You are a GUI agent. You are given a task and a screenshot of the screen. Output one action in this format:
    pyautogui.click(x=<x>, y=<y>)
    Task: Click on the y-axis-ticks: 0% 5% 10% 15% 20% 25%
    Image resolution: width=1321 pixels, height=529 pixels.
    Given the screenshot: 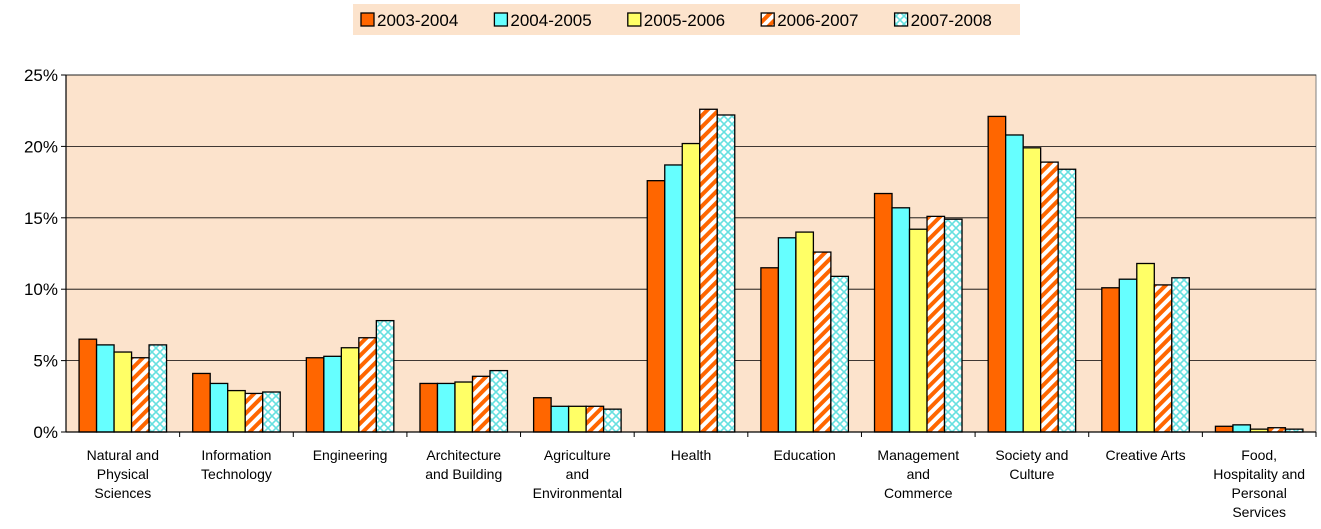 What is the action you would take?
    pyautogui.click(x=45, y=254)
    